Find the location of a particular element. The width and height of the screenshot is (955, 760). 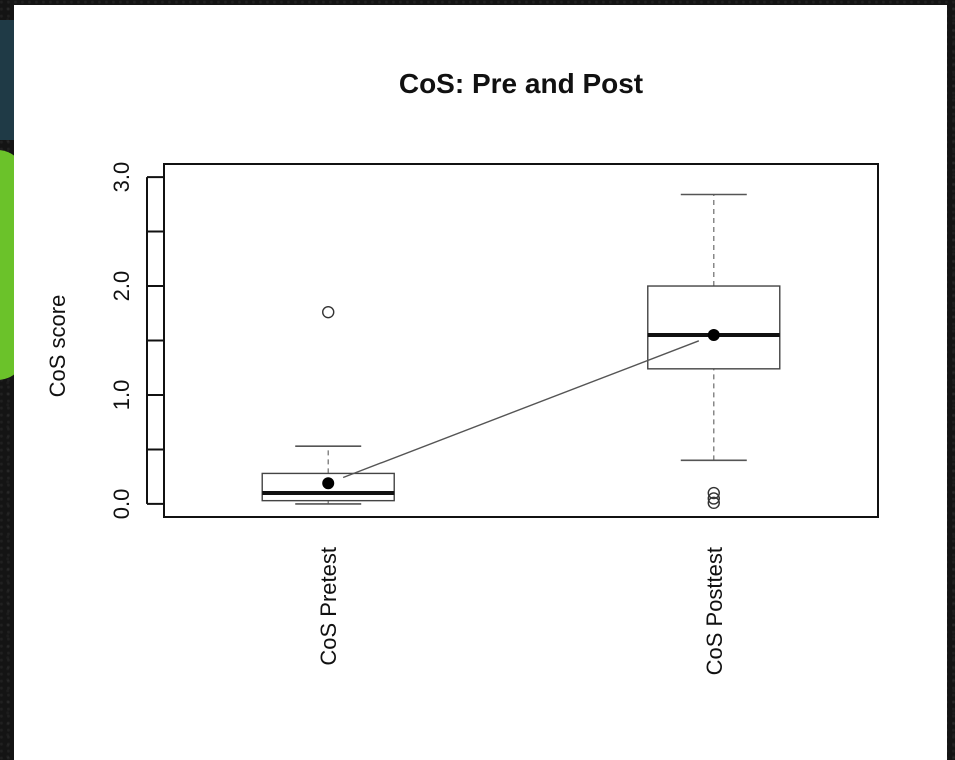

x-axis-labels: CoS Pretest CoS Posttest is located at coordinates (521, 596).